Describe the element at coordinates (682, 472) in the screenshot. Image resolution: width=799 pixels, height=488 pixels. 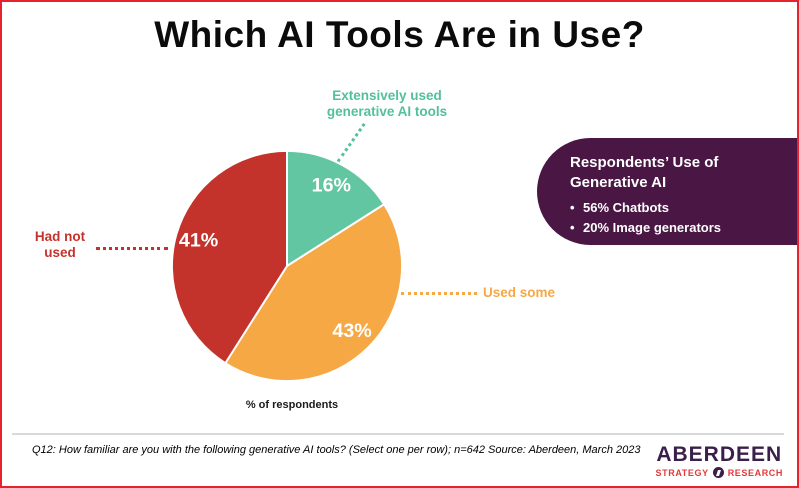
I see `logo-tagline-strategy: STRATEGY` at that location.